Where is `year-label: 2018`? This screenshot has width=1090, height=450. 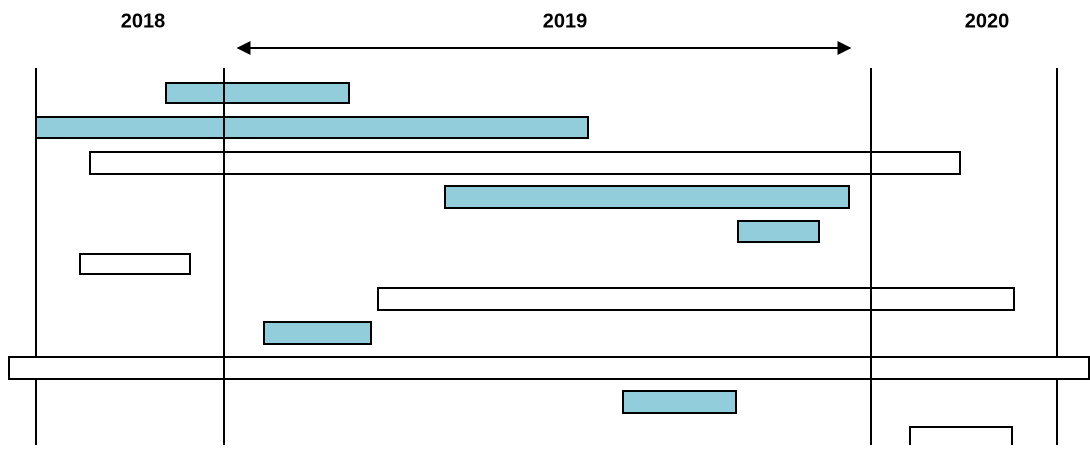
year-label: 2018 is located at coordinates (143, 21).